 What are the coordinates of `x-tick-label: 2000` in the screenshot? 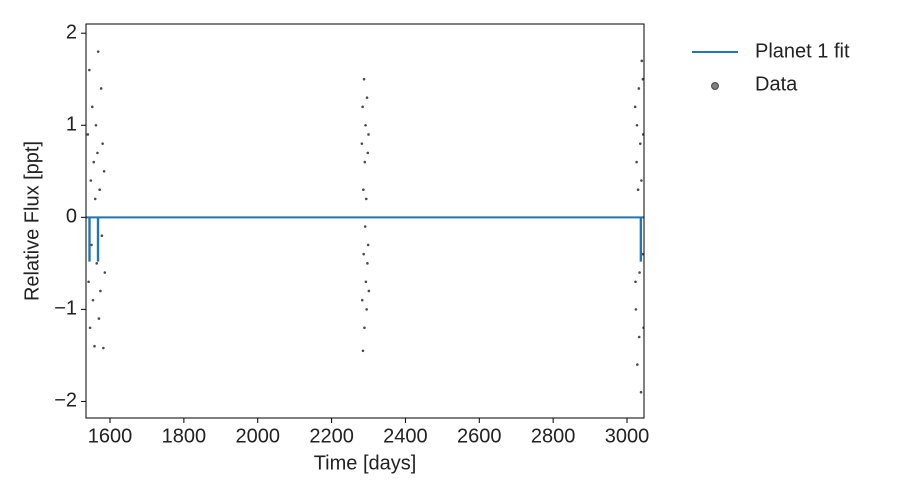 It's located at (257, 436).